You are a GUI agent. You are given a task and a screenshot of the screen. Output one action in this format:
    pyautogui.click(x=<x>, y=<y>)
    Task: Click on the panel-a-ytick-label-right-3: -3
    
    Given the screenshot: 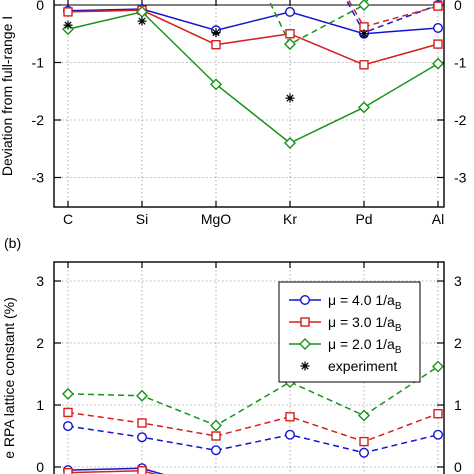 What is the action you would take?
    pyautogui.click(x=460, y=178)
    